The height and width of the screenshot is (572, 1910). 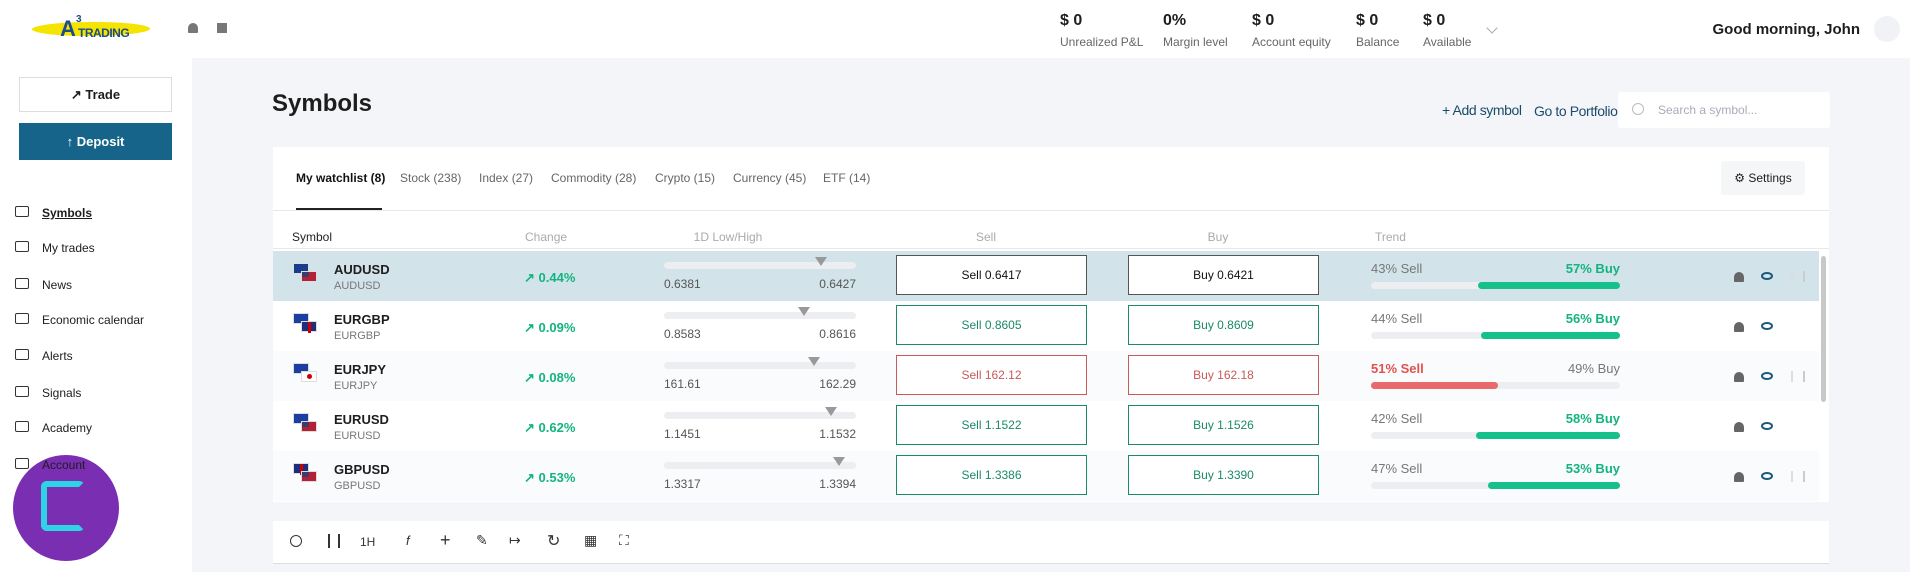 What do you see at coordinates (1397, 368) in the screenshot?
I see `sell-trend: 51% Sell` at bounding box center [1397, 368].